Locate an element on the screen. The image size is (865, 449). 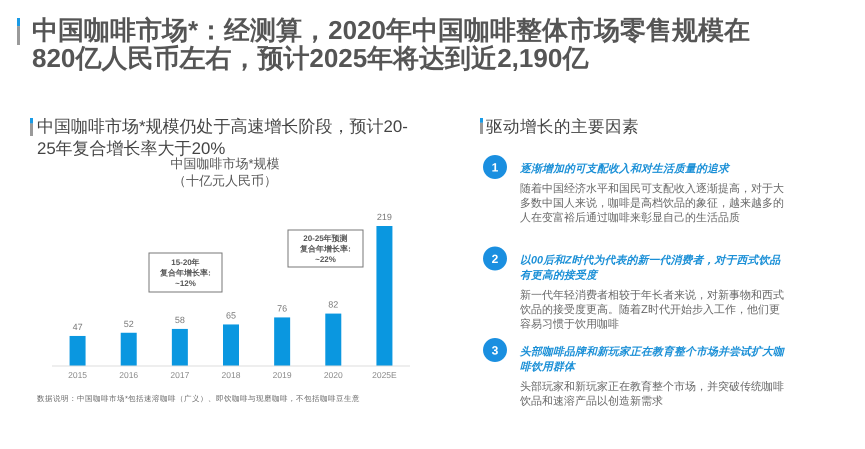
text: 头部咖啡品牌和新玩家正在教育整个市场并尝试扩大咖啡饮用群体 is located at coordinates (652, 359).